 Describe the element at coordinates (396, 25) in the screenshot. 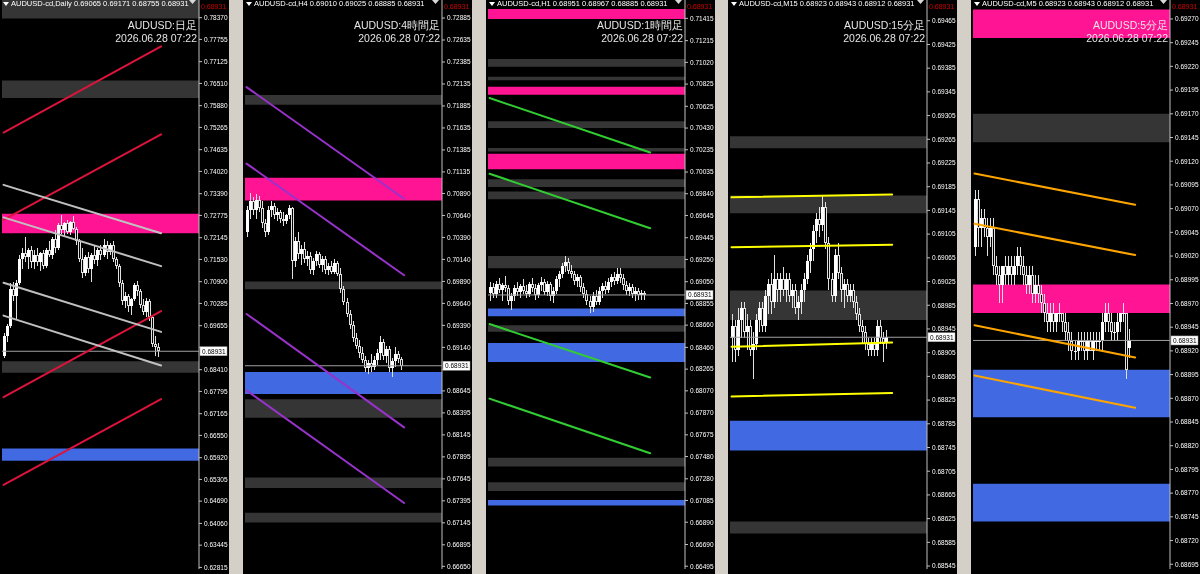

I see `annotation: AUDUSD:4時間足` at that location.